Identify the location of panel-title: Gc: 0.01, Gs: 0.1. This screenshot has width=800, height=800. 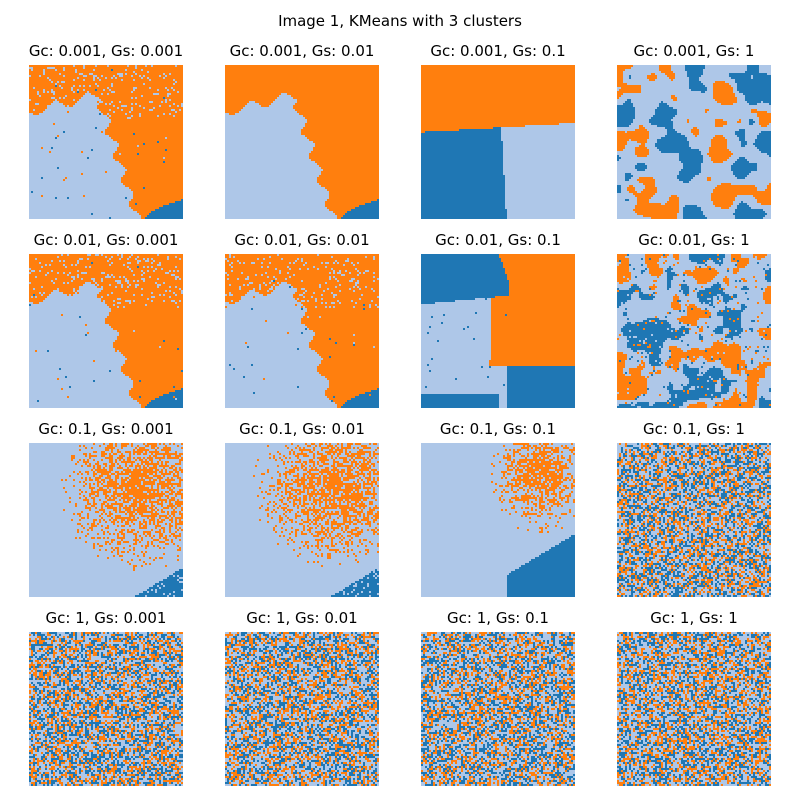
(498, 240).